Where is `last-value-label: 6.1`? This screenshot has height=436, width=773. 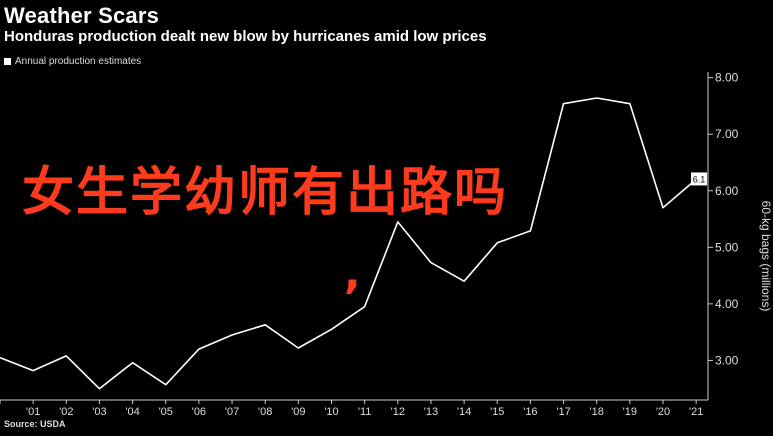
last-value-label: 6.1 is located at coordinates (699, 179).